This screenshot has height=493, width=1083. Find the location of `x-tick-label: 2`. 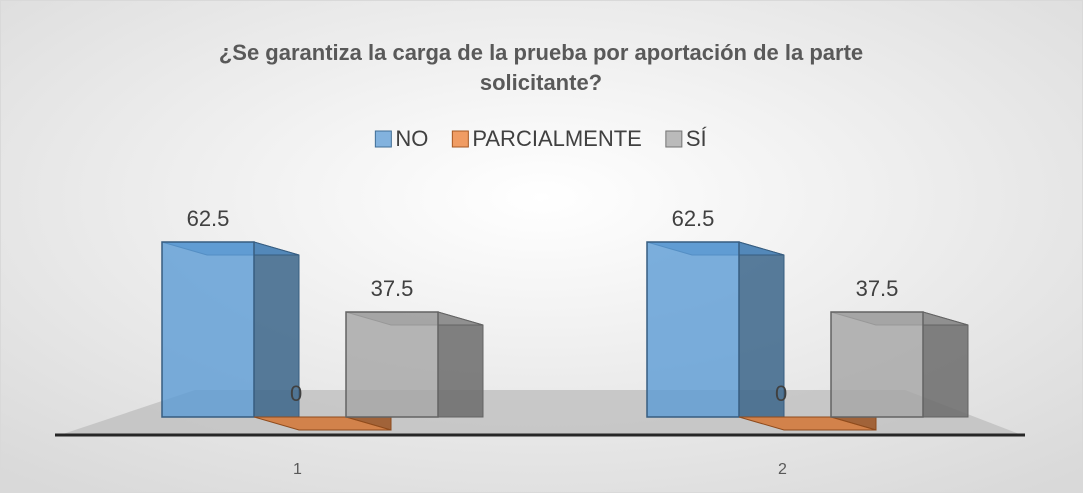

x-tick-label: 2 is located at coordinates (782, 469).